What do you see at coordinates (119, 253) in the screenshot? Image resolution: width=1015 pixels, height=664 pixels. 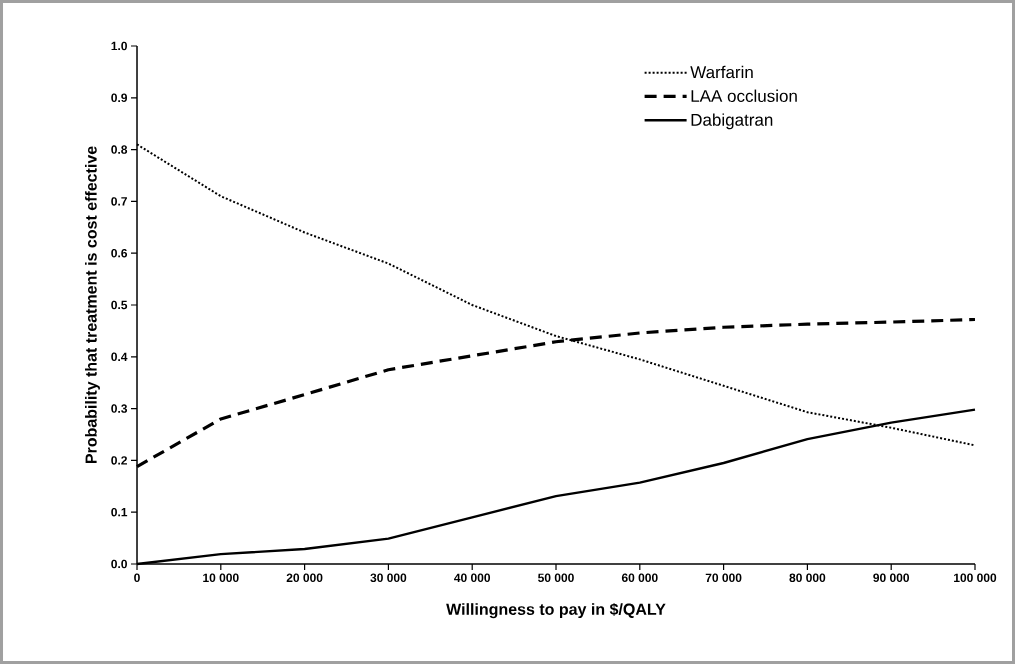 I see `y-tick-label: 0.6` at bounding box center [119, 253].